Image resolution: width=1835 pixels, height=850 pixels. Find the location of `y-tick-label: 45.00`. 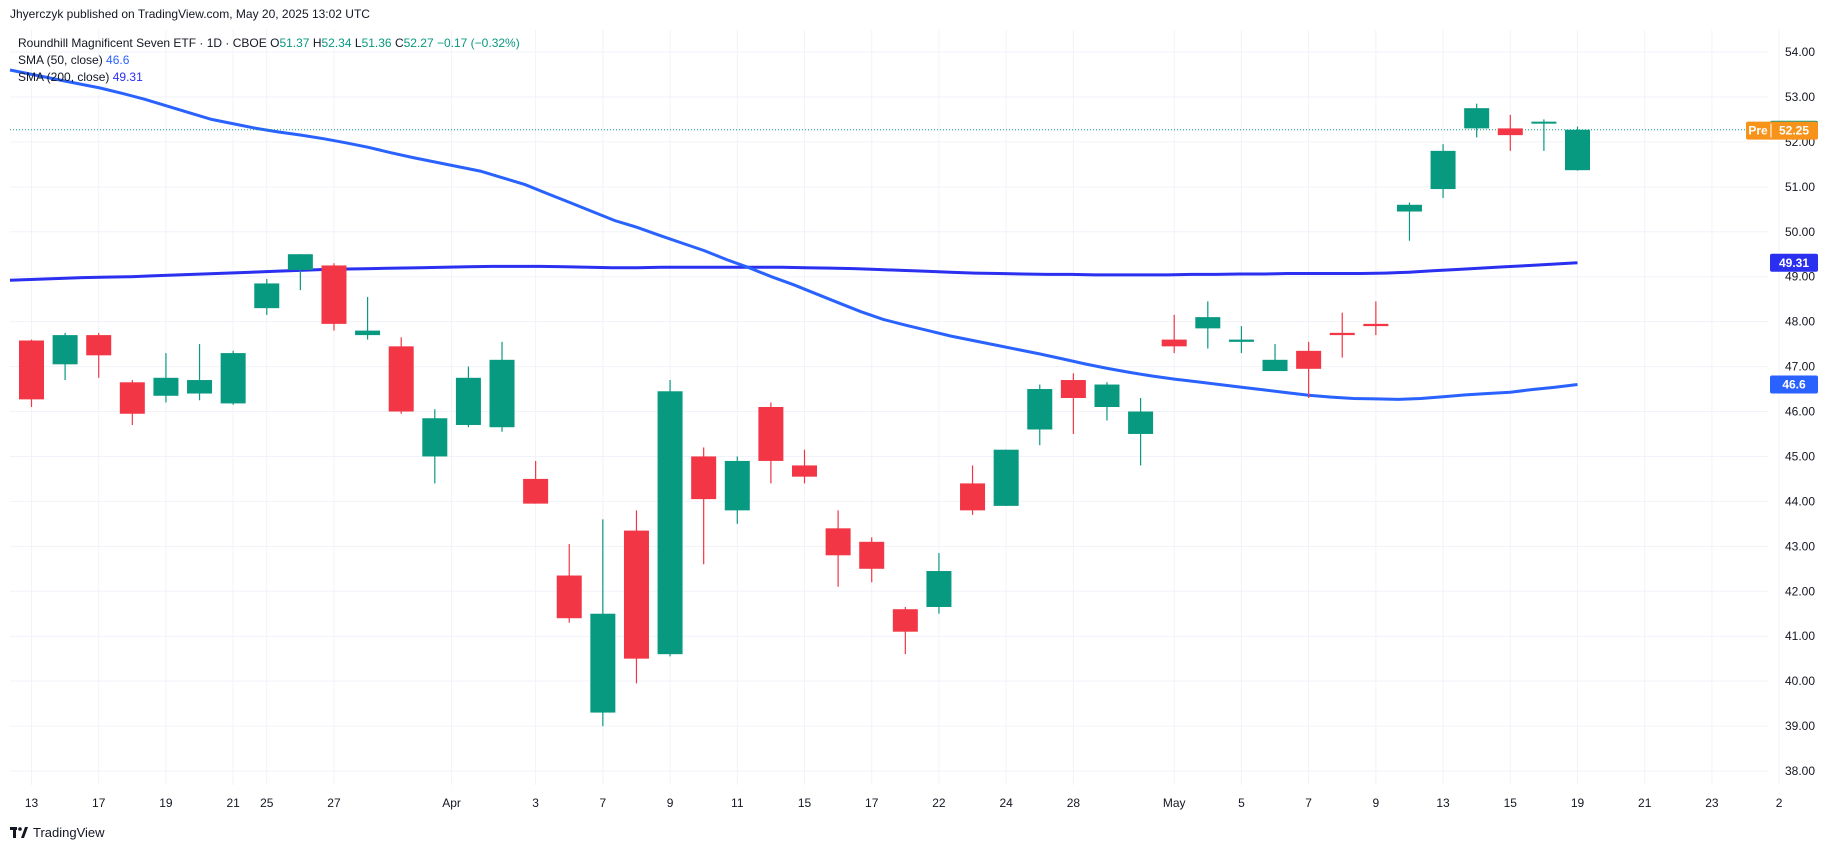

y-tick-label: 45.00 is located at coordinates (1800, 456).